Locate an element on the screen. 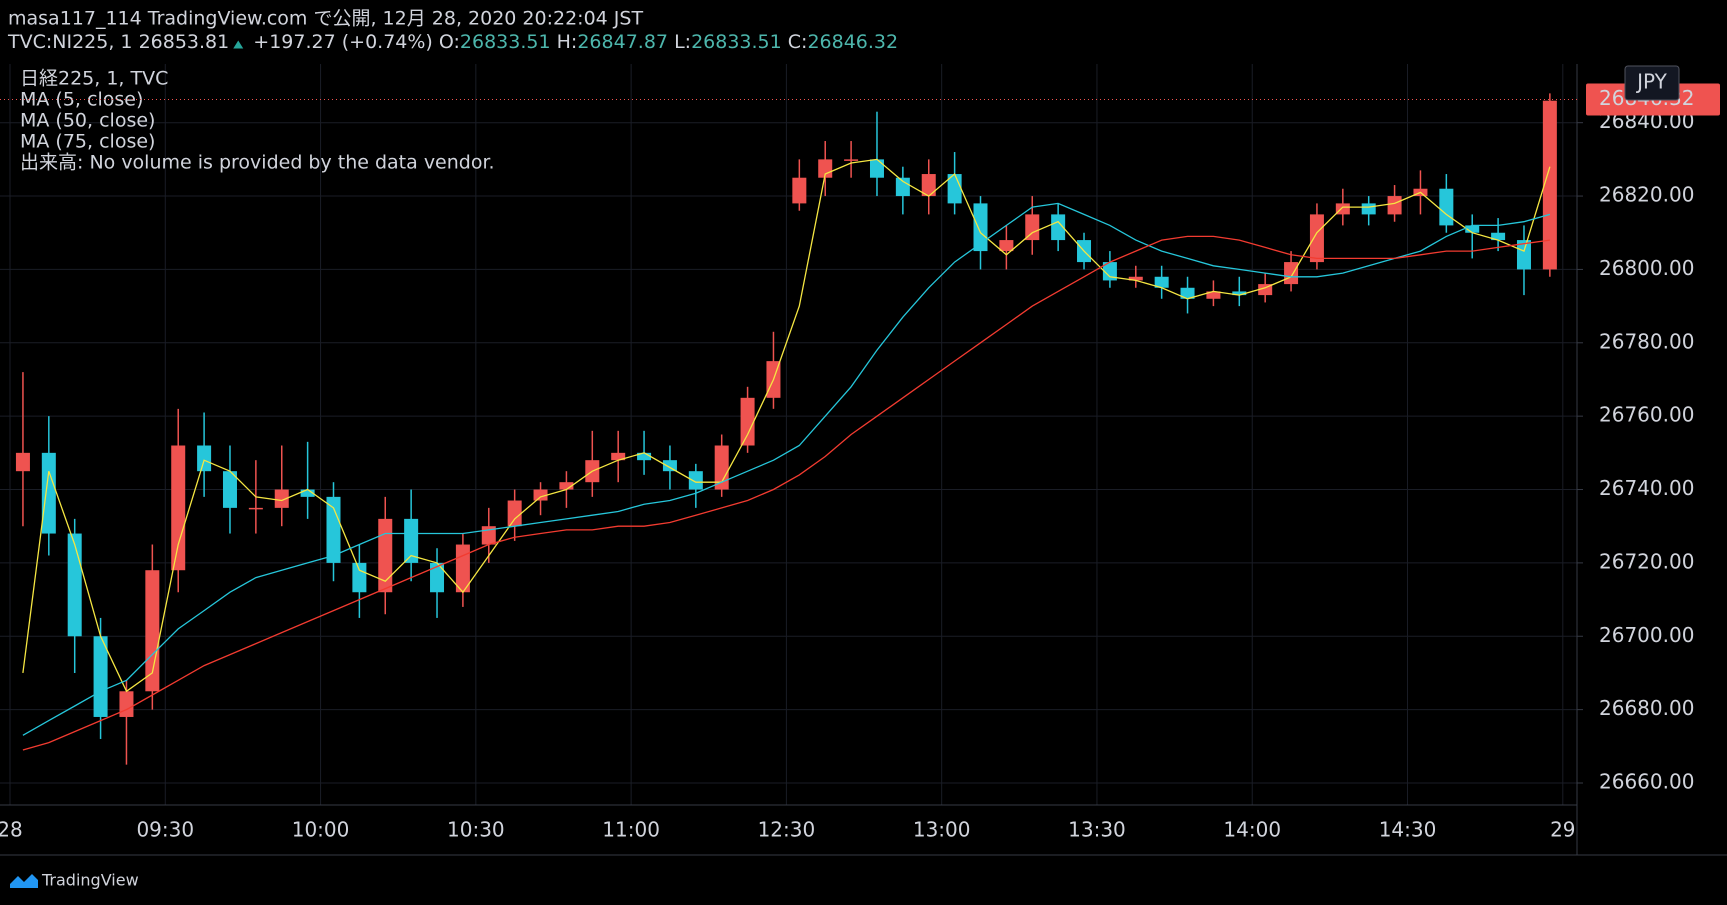  logo is located at coordinates (24, 881).